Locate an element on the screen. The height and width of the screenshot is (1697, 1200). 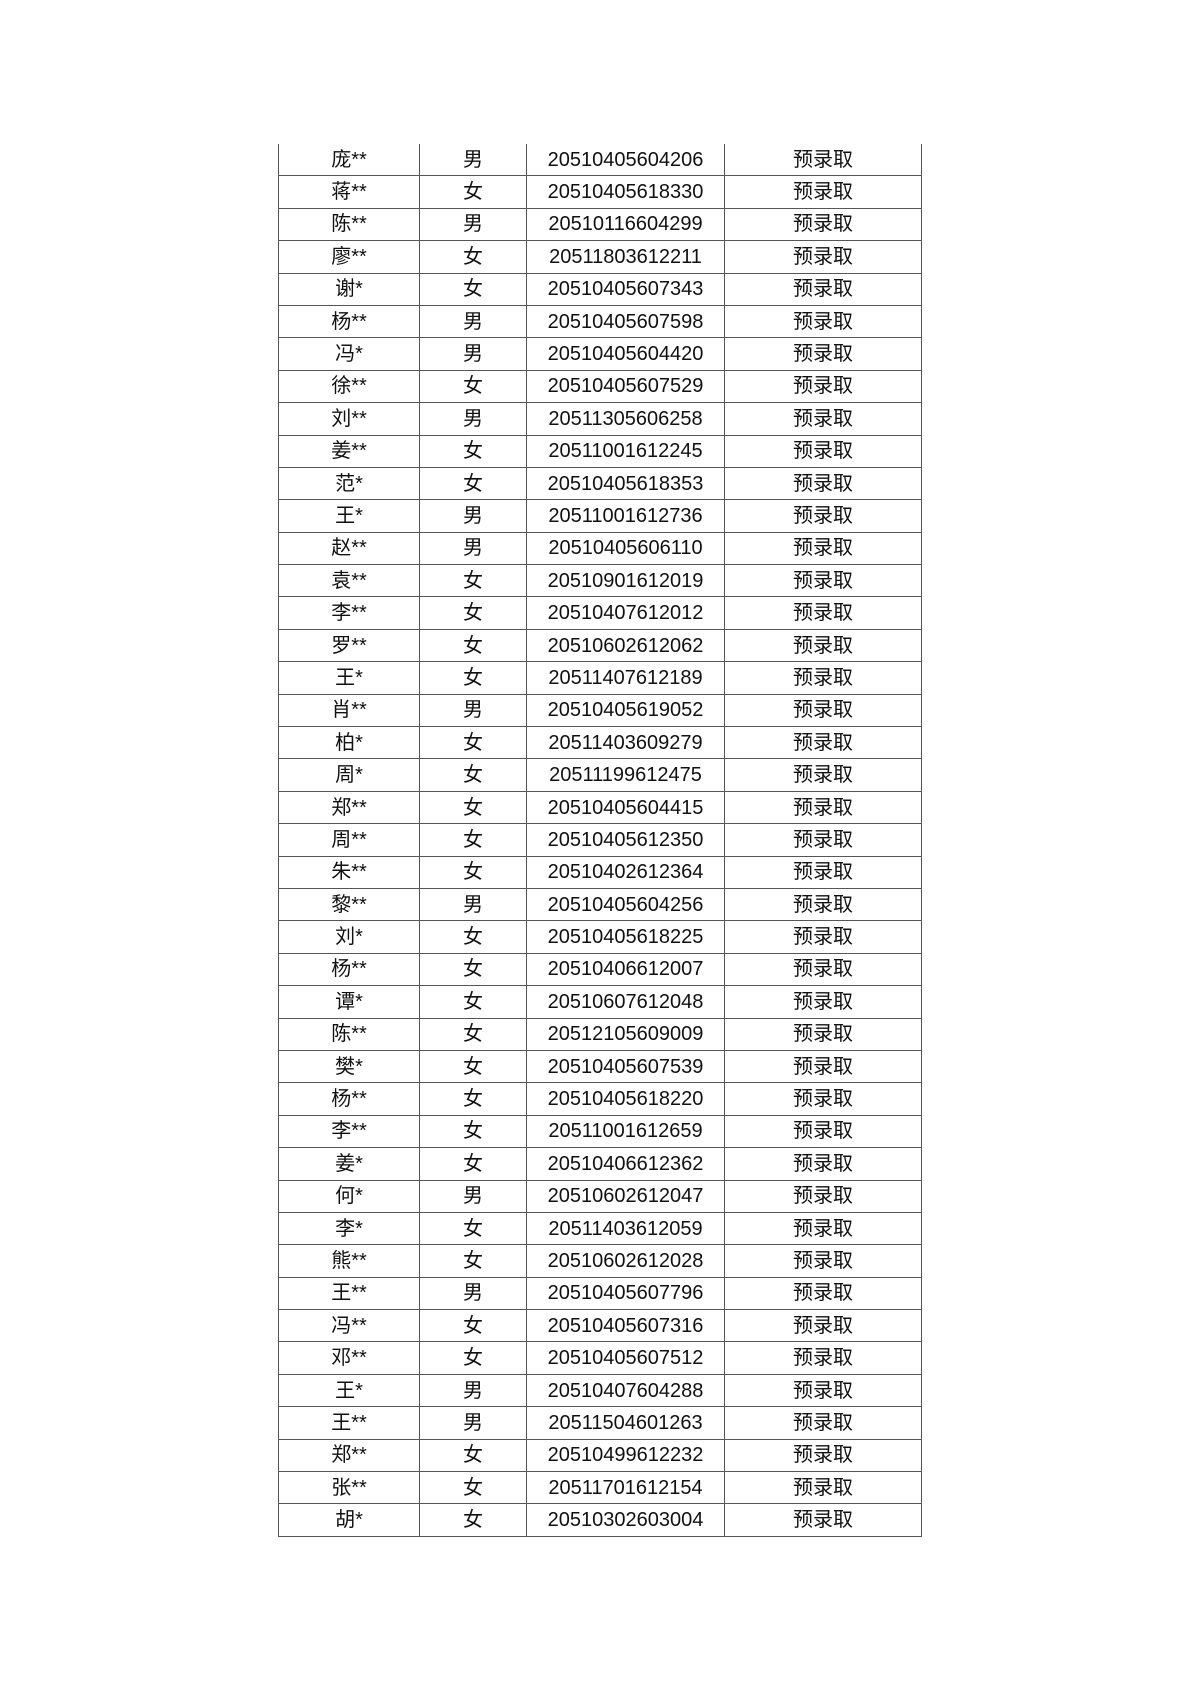
exam-id-cell: 20510407612012 is located at coordinates (625, 613).